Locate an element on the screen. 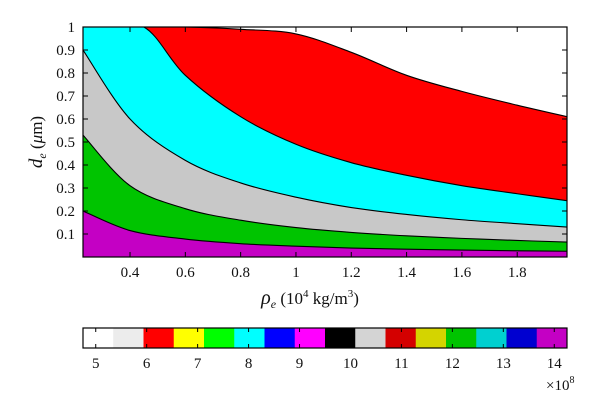  y-axis-label: de (μm) is located at coordinates (37, 142).